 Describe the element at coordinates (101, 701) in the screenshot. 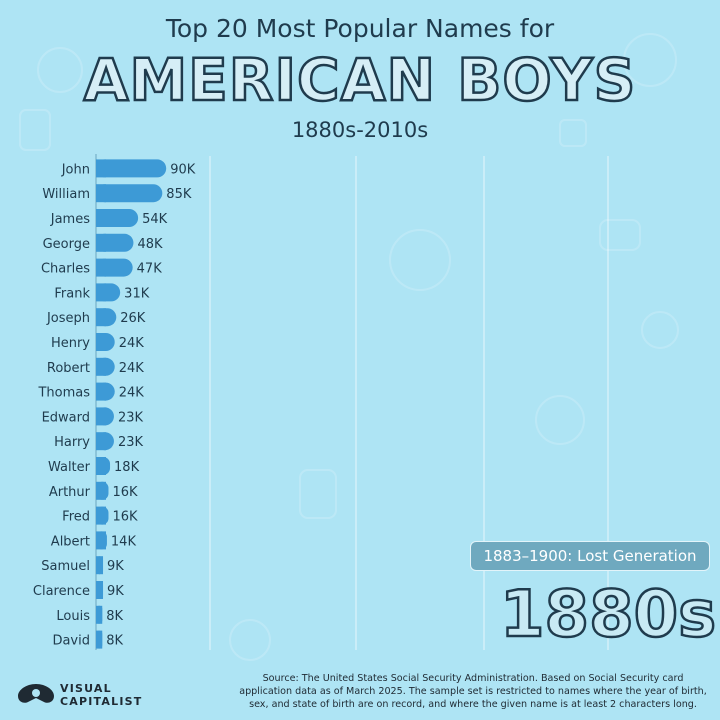

I see `logo-line2: CAPITALIST` at that location.